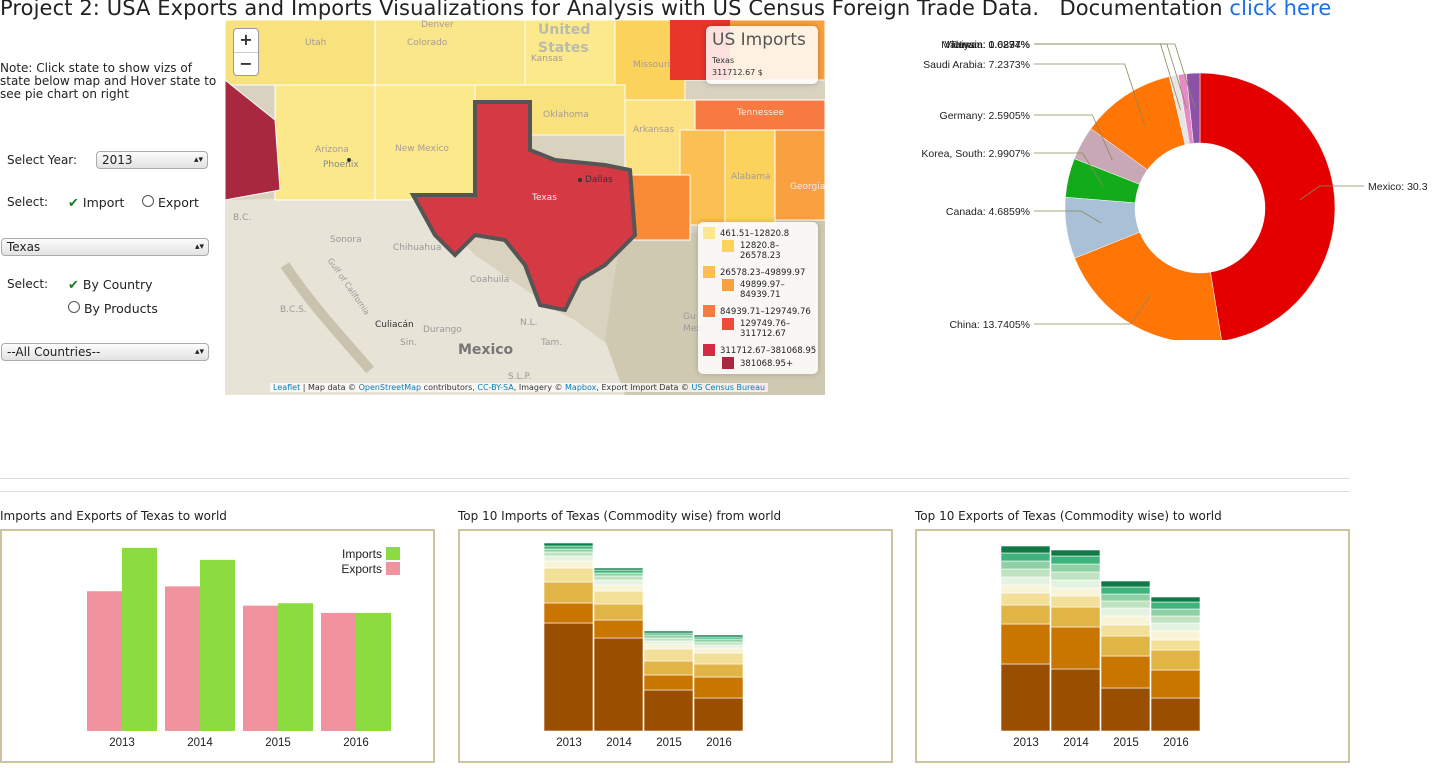 The image size is (1434, 768). Describe the element at coordinates (325, 142) in the screenshot. I see `state-arizona` at that location.